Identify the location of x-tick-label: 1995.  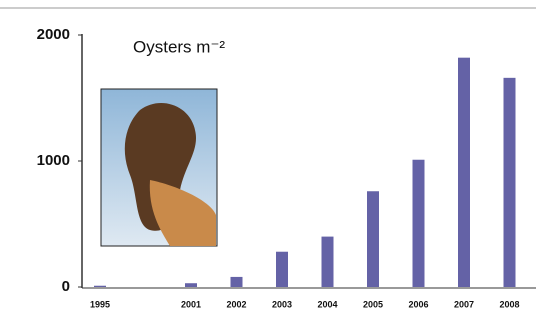
(100, 304).